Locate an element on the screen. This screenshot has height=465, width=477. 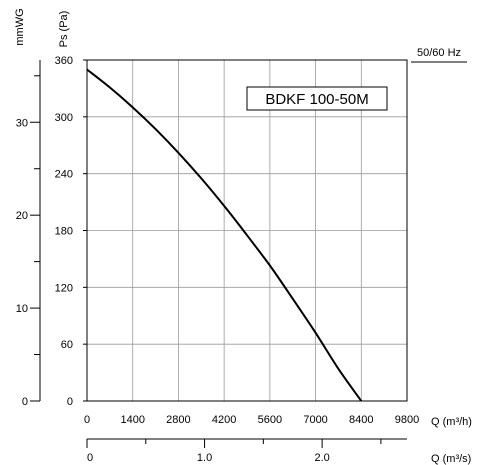
flow-h-tick-label: 5600 is located at coordinates (270, 420).